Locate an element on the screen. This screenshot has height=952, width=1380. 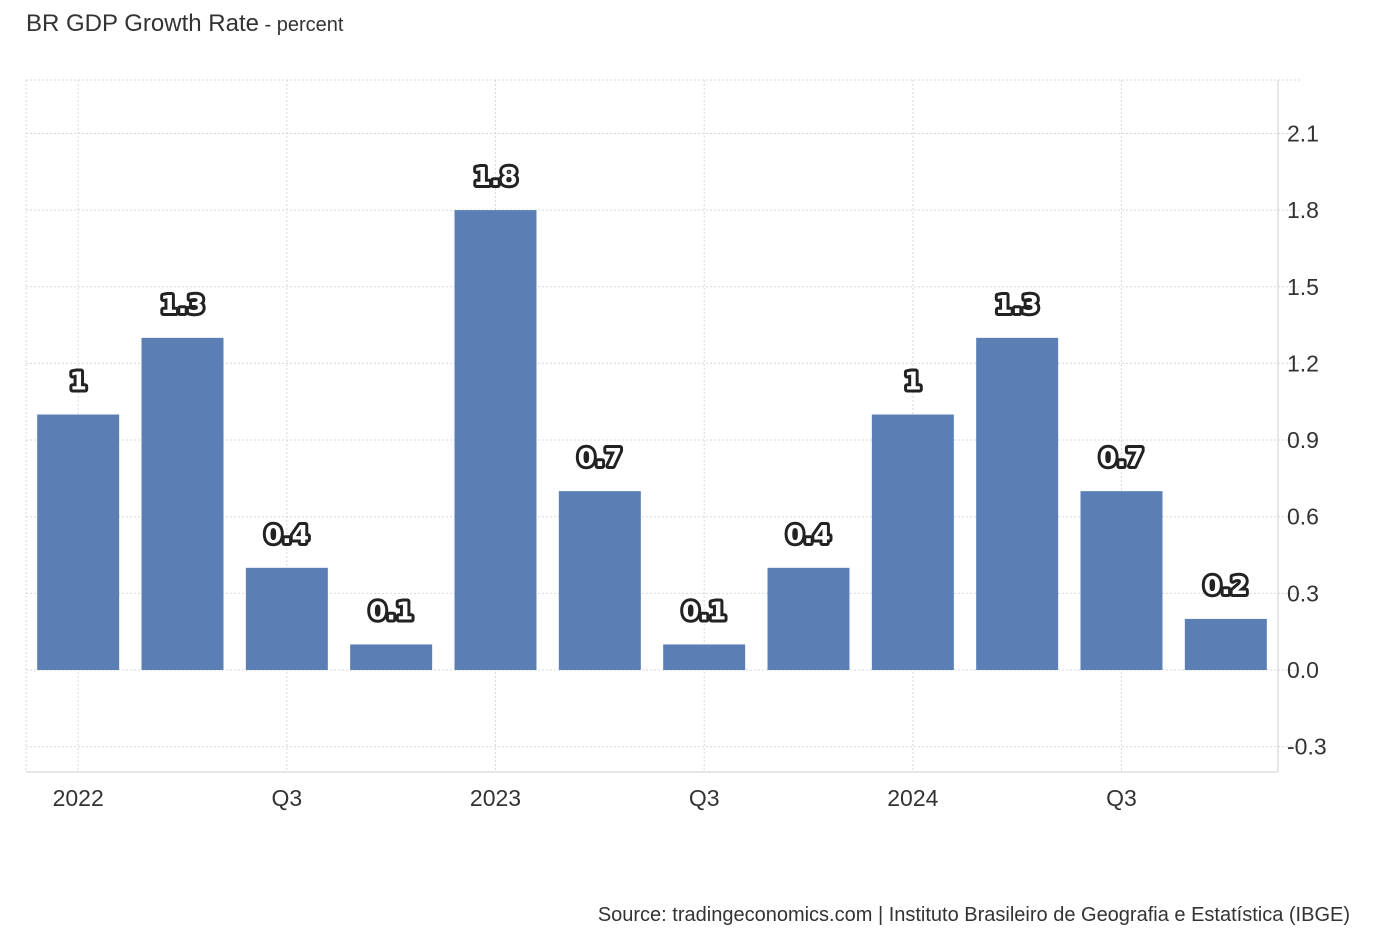
chart-subtitle: percent is located at coordinates (310, 25).